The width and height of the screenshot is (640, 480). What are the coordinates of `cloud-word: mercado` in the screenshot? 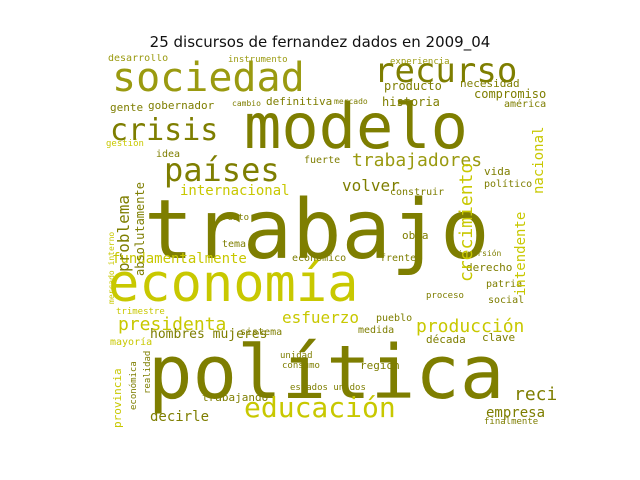 It's located at (351, 101).